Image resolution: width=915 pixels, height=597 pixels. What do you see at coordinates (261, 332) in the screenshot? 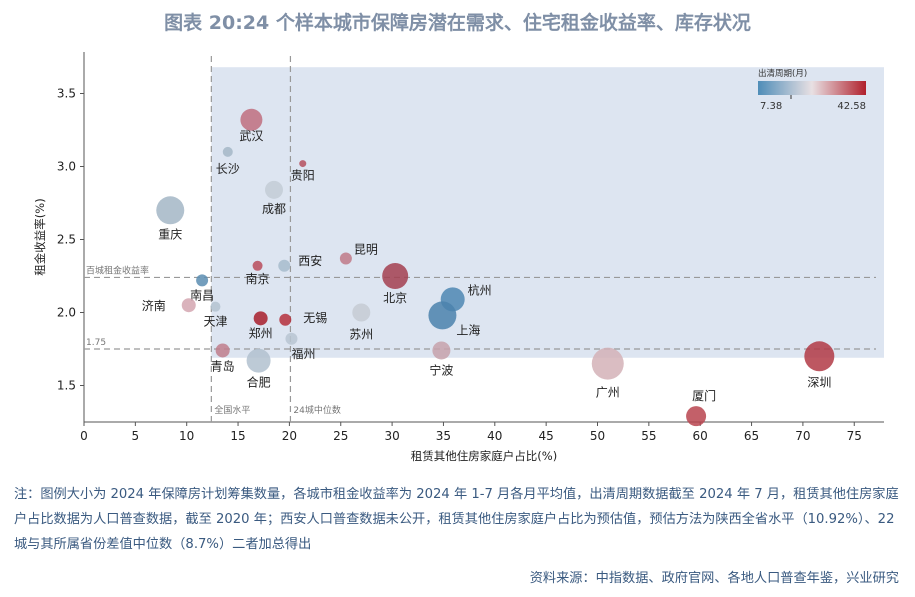
I see `point-label: 郑州` at bounding box center [261, 332].